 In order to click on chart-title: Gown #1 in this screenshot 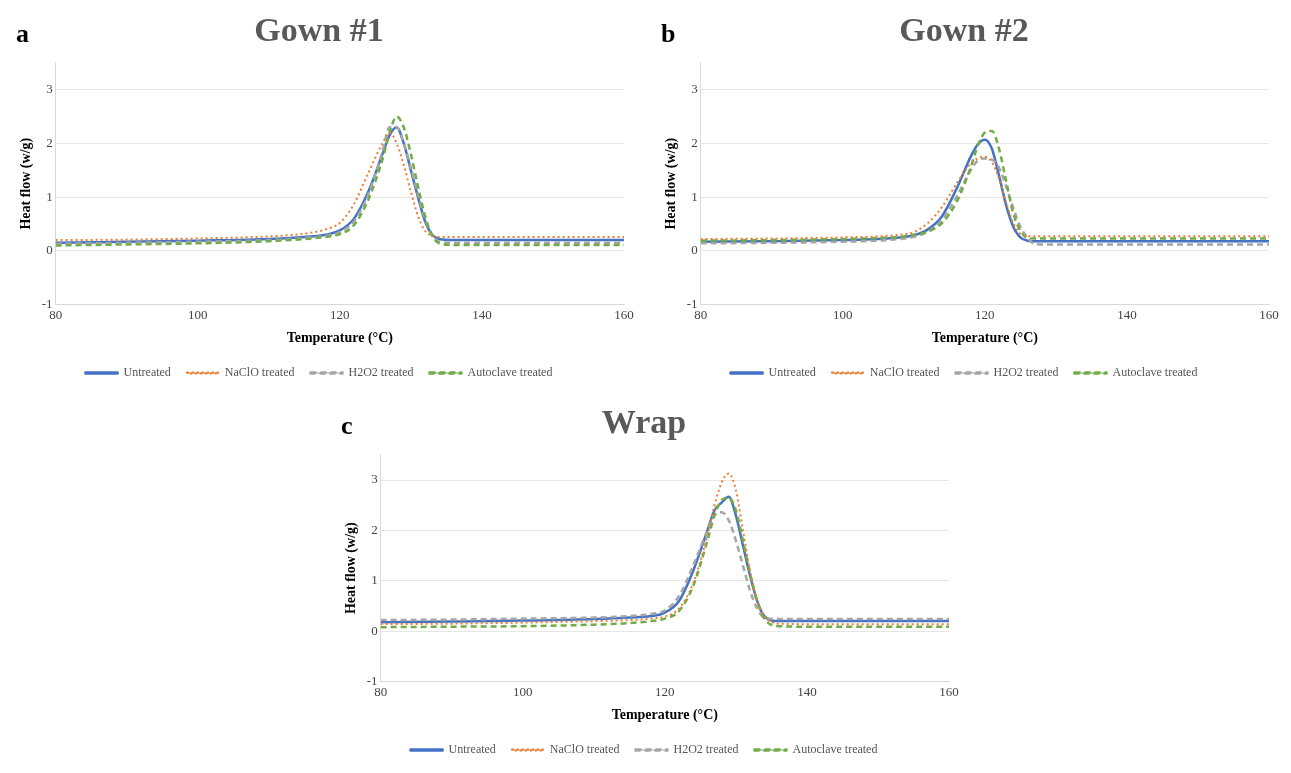, I will do `click(319, 30)`.